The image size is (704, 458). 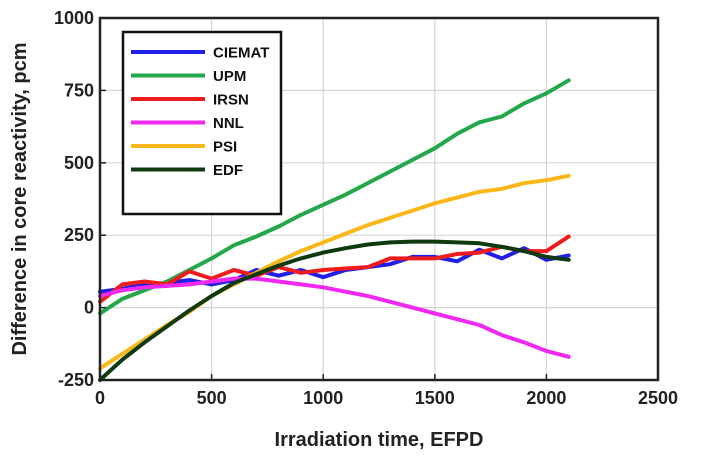 What do you see at coordinates (76, 380) in the screenshot?
I see `y-tick-label: -250` at bounding box center [76, 380].